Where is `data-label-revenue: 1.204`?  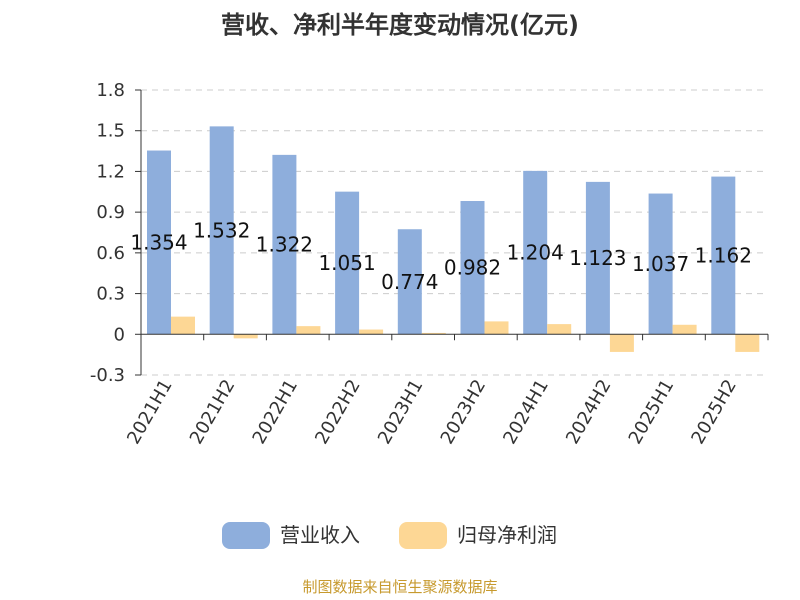
data-label-revenue: 1.204 is located at coordinates (535, 253).